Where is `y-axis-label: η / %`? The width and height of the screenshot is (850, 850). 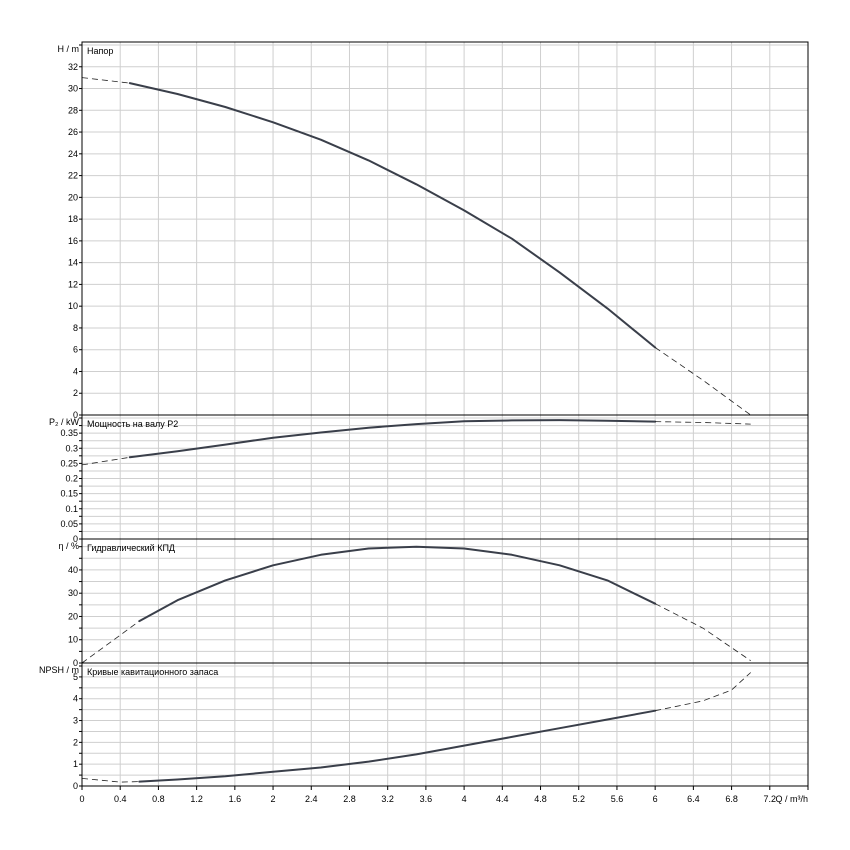
y-axis-label: η / % is located at coordinates (68, 546).